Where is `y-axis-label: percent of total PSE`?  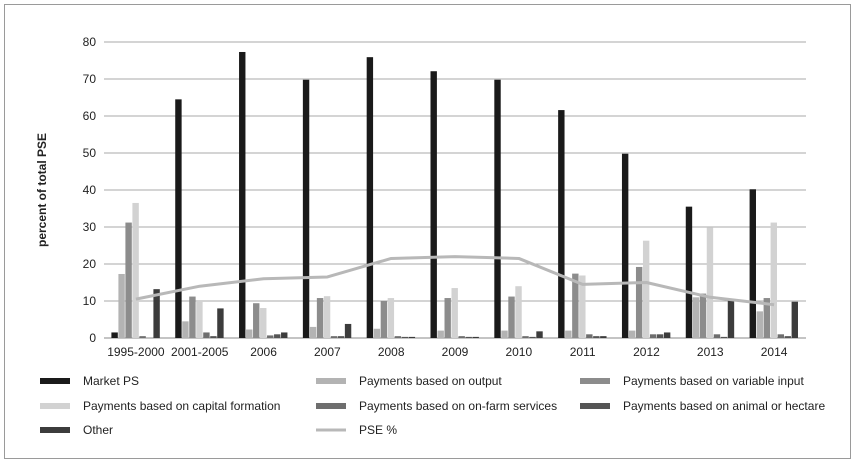
y-axis-label: percent of total PSE is located at coordinates (42, 190).